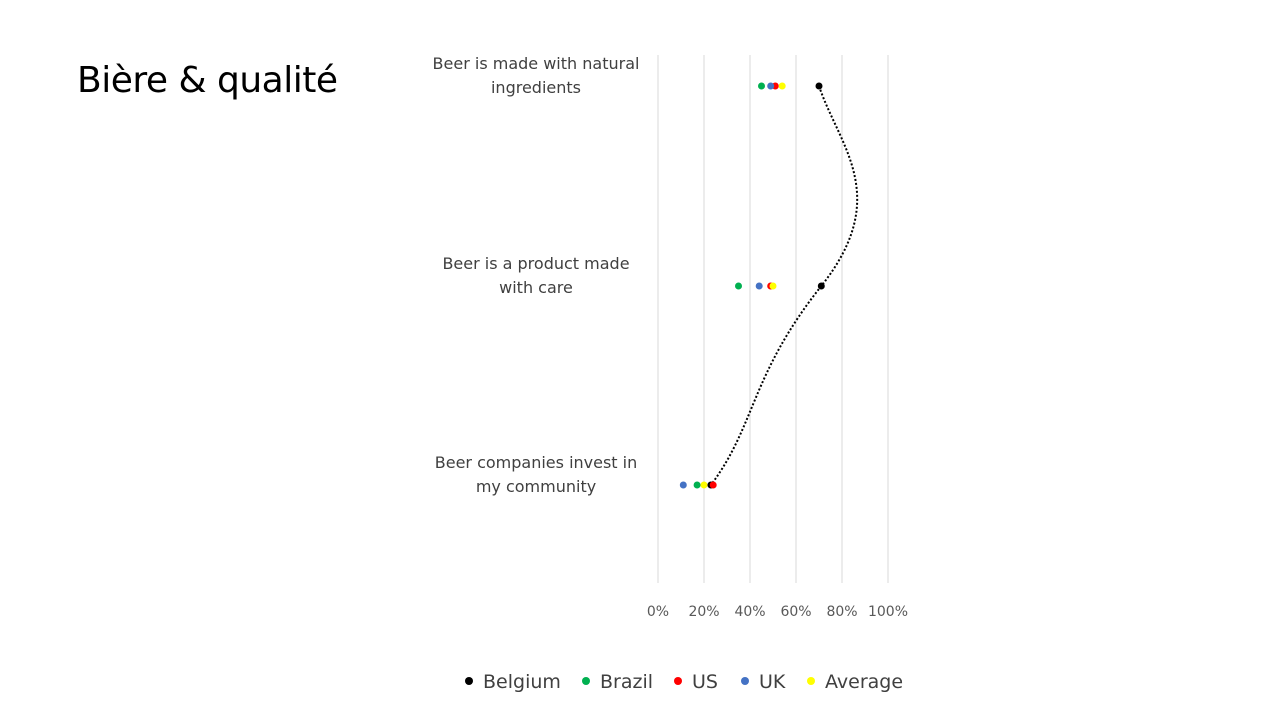  What do you see at coordinates (888, 612) in the screenshot?
I see `x-tick-label: 100%` at bounding box center [888, 612].